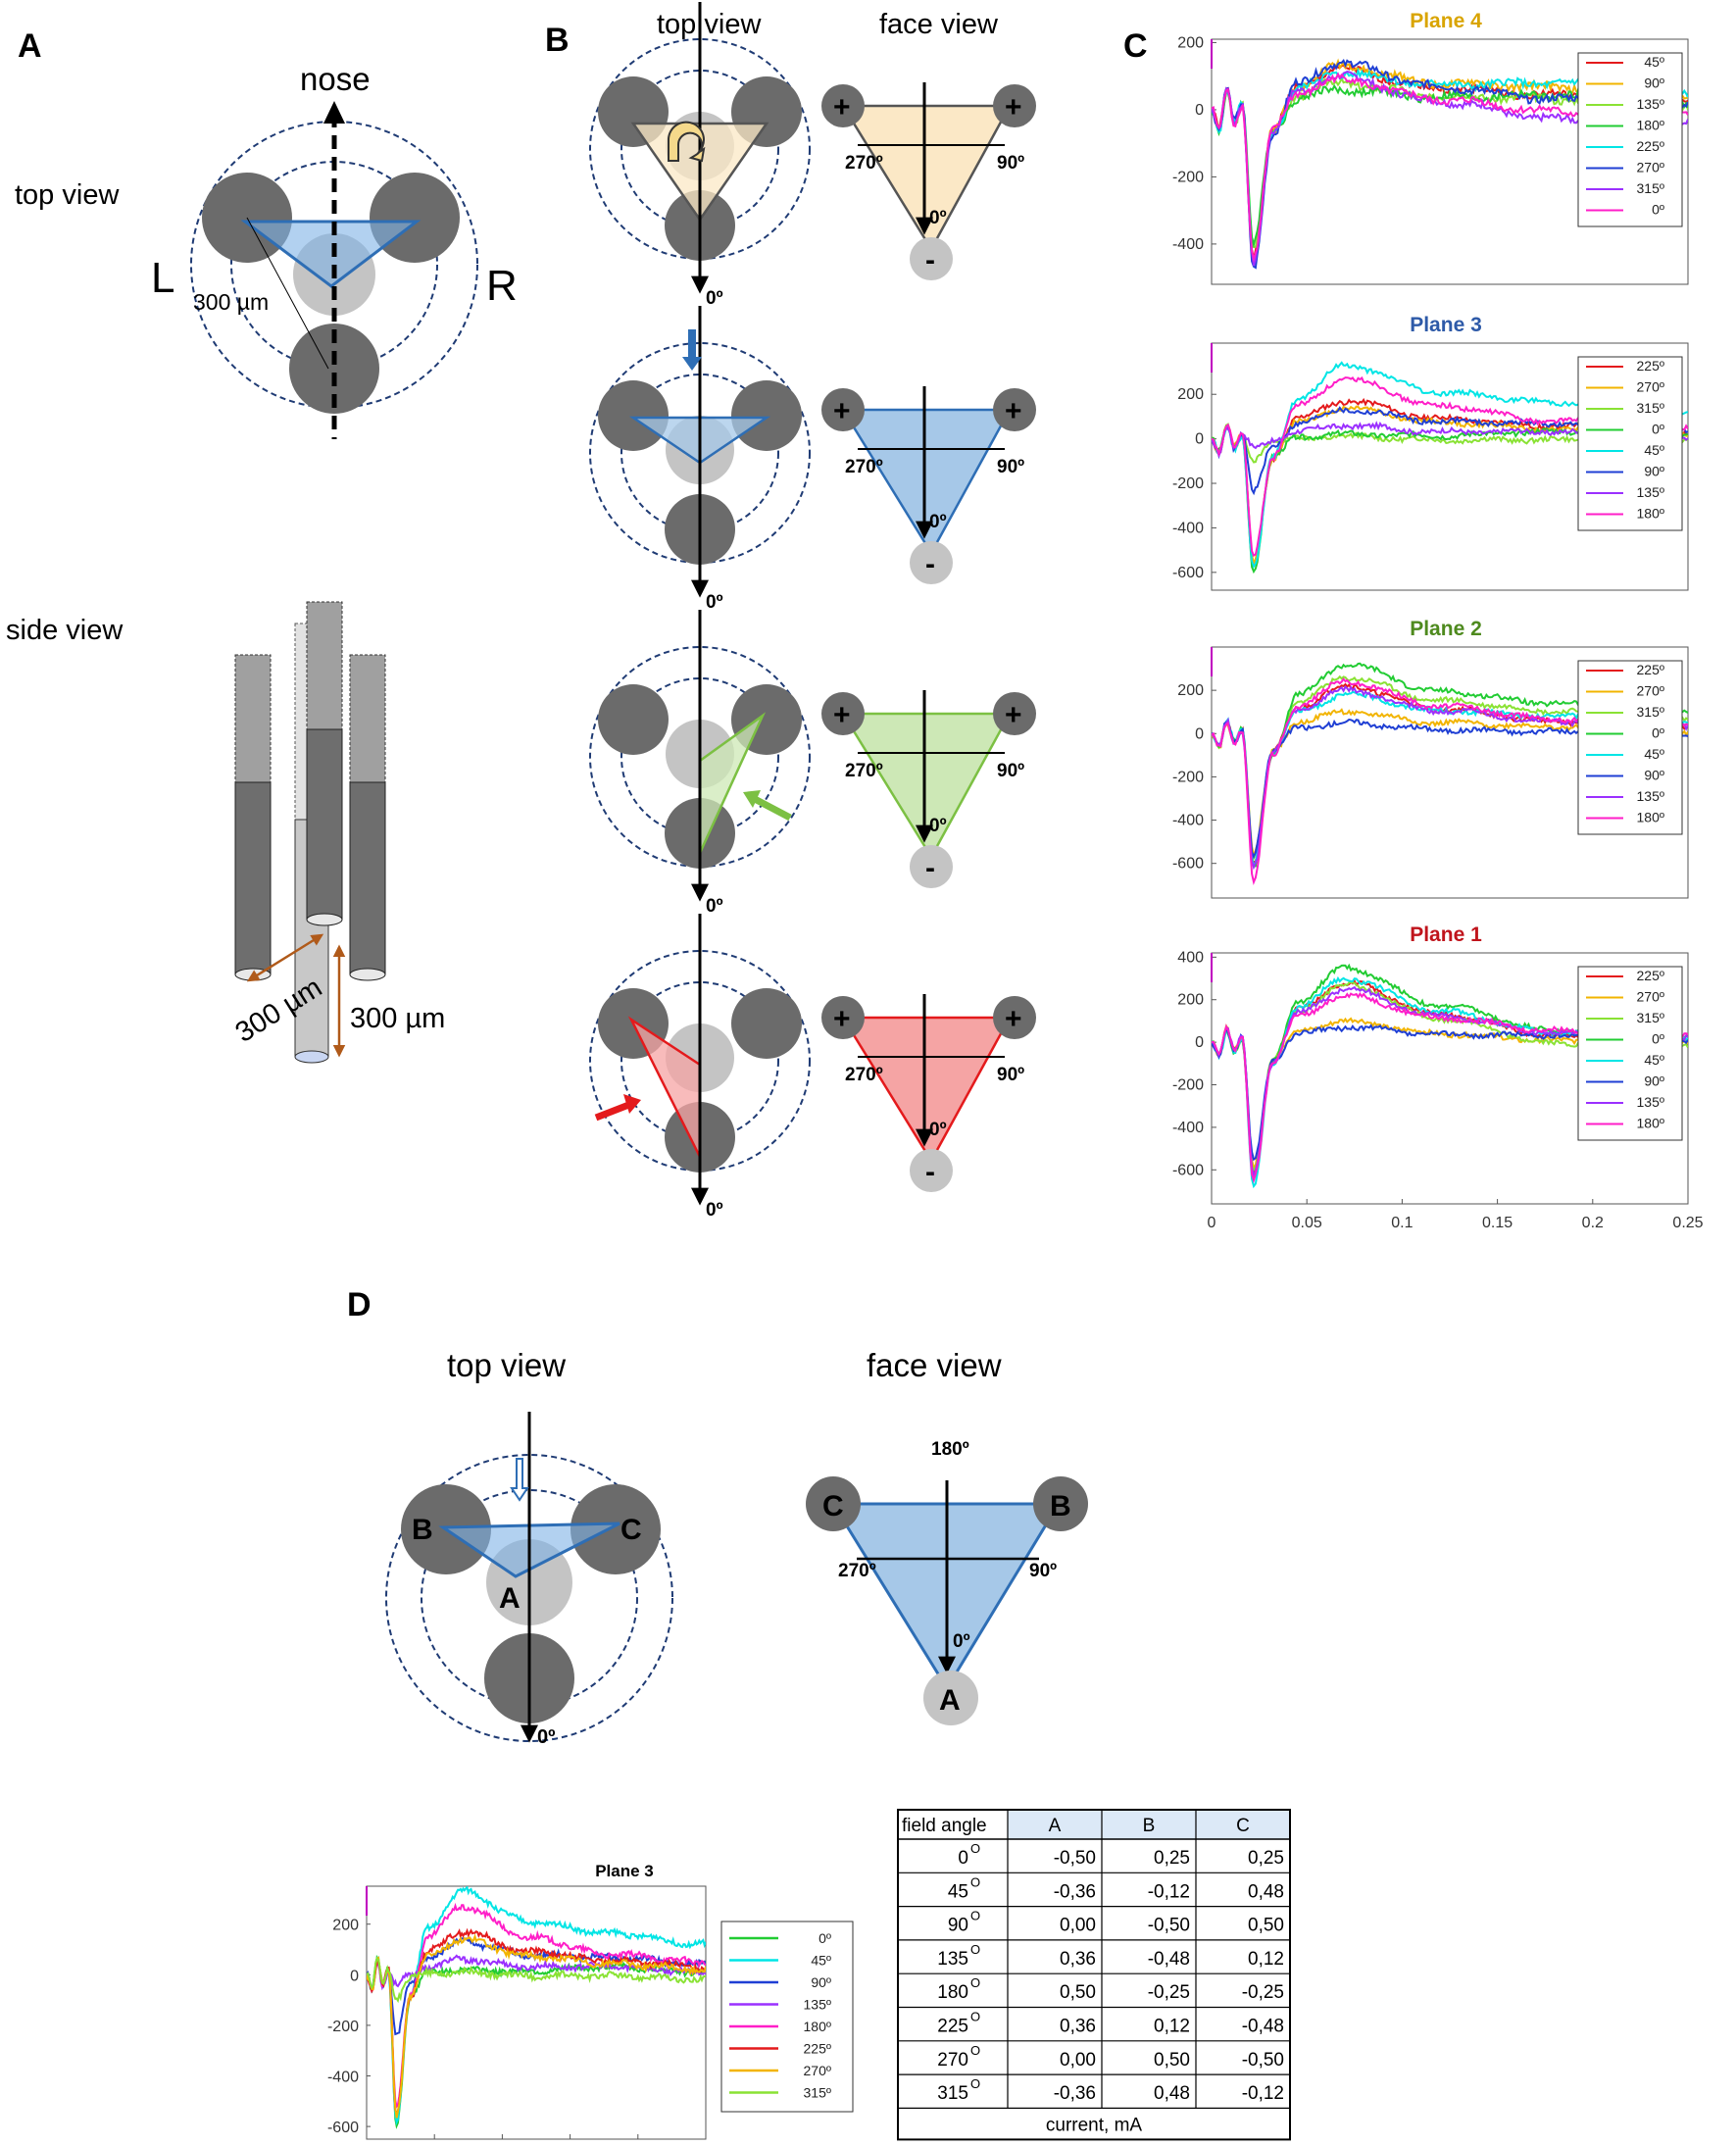 The width and height of the screenshot is (1736, 2146). I want to click on d-legend-label: 0º, so click(825, 1938).